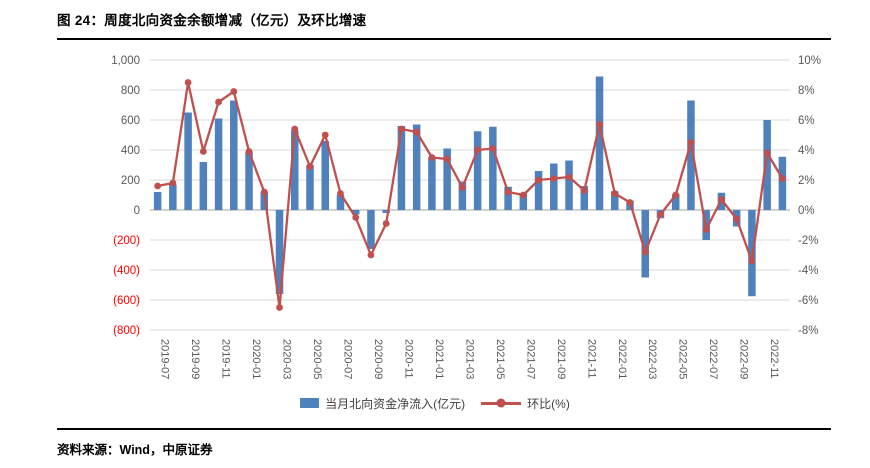 This screenshot has width=870, height=468. I want to click on source-label: 资料来源：, so click(88, 450).